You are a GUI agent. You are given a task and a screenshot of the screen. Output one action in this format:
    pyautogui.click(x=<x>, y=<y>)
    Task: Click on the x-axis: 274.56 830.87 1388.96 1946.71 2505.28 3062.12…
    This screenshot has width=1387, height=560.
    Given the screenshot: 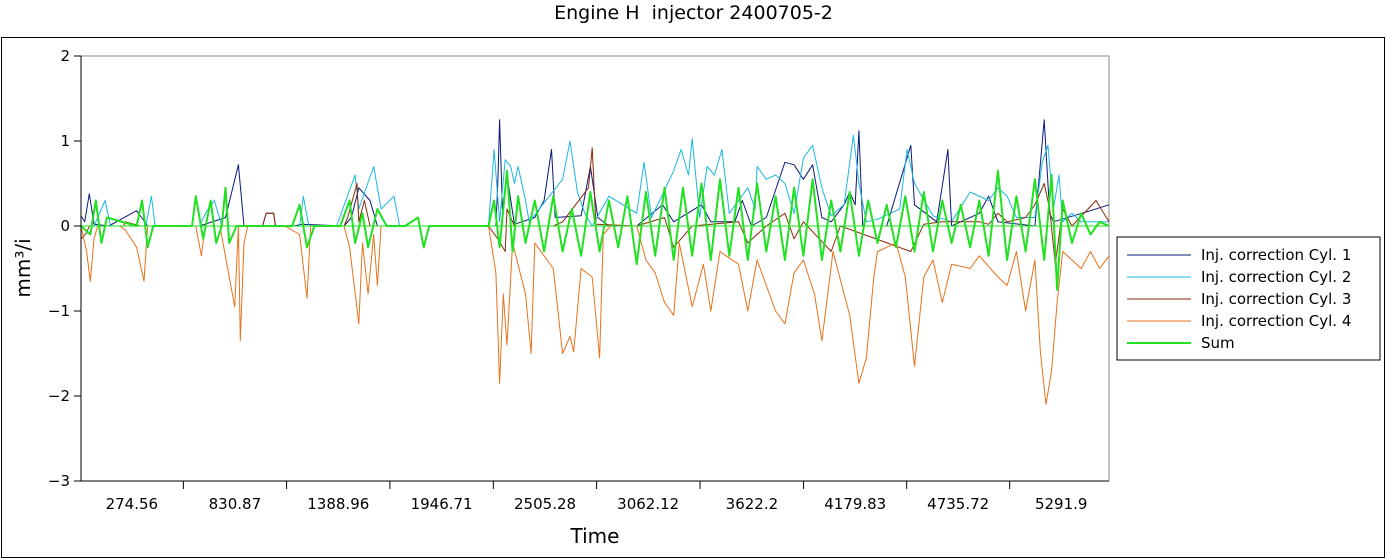 What is the action you would take?
    pyautogui.click(x=595, y=496)
    